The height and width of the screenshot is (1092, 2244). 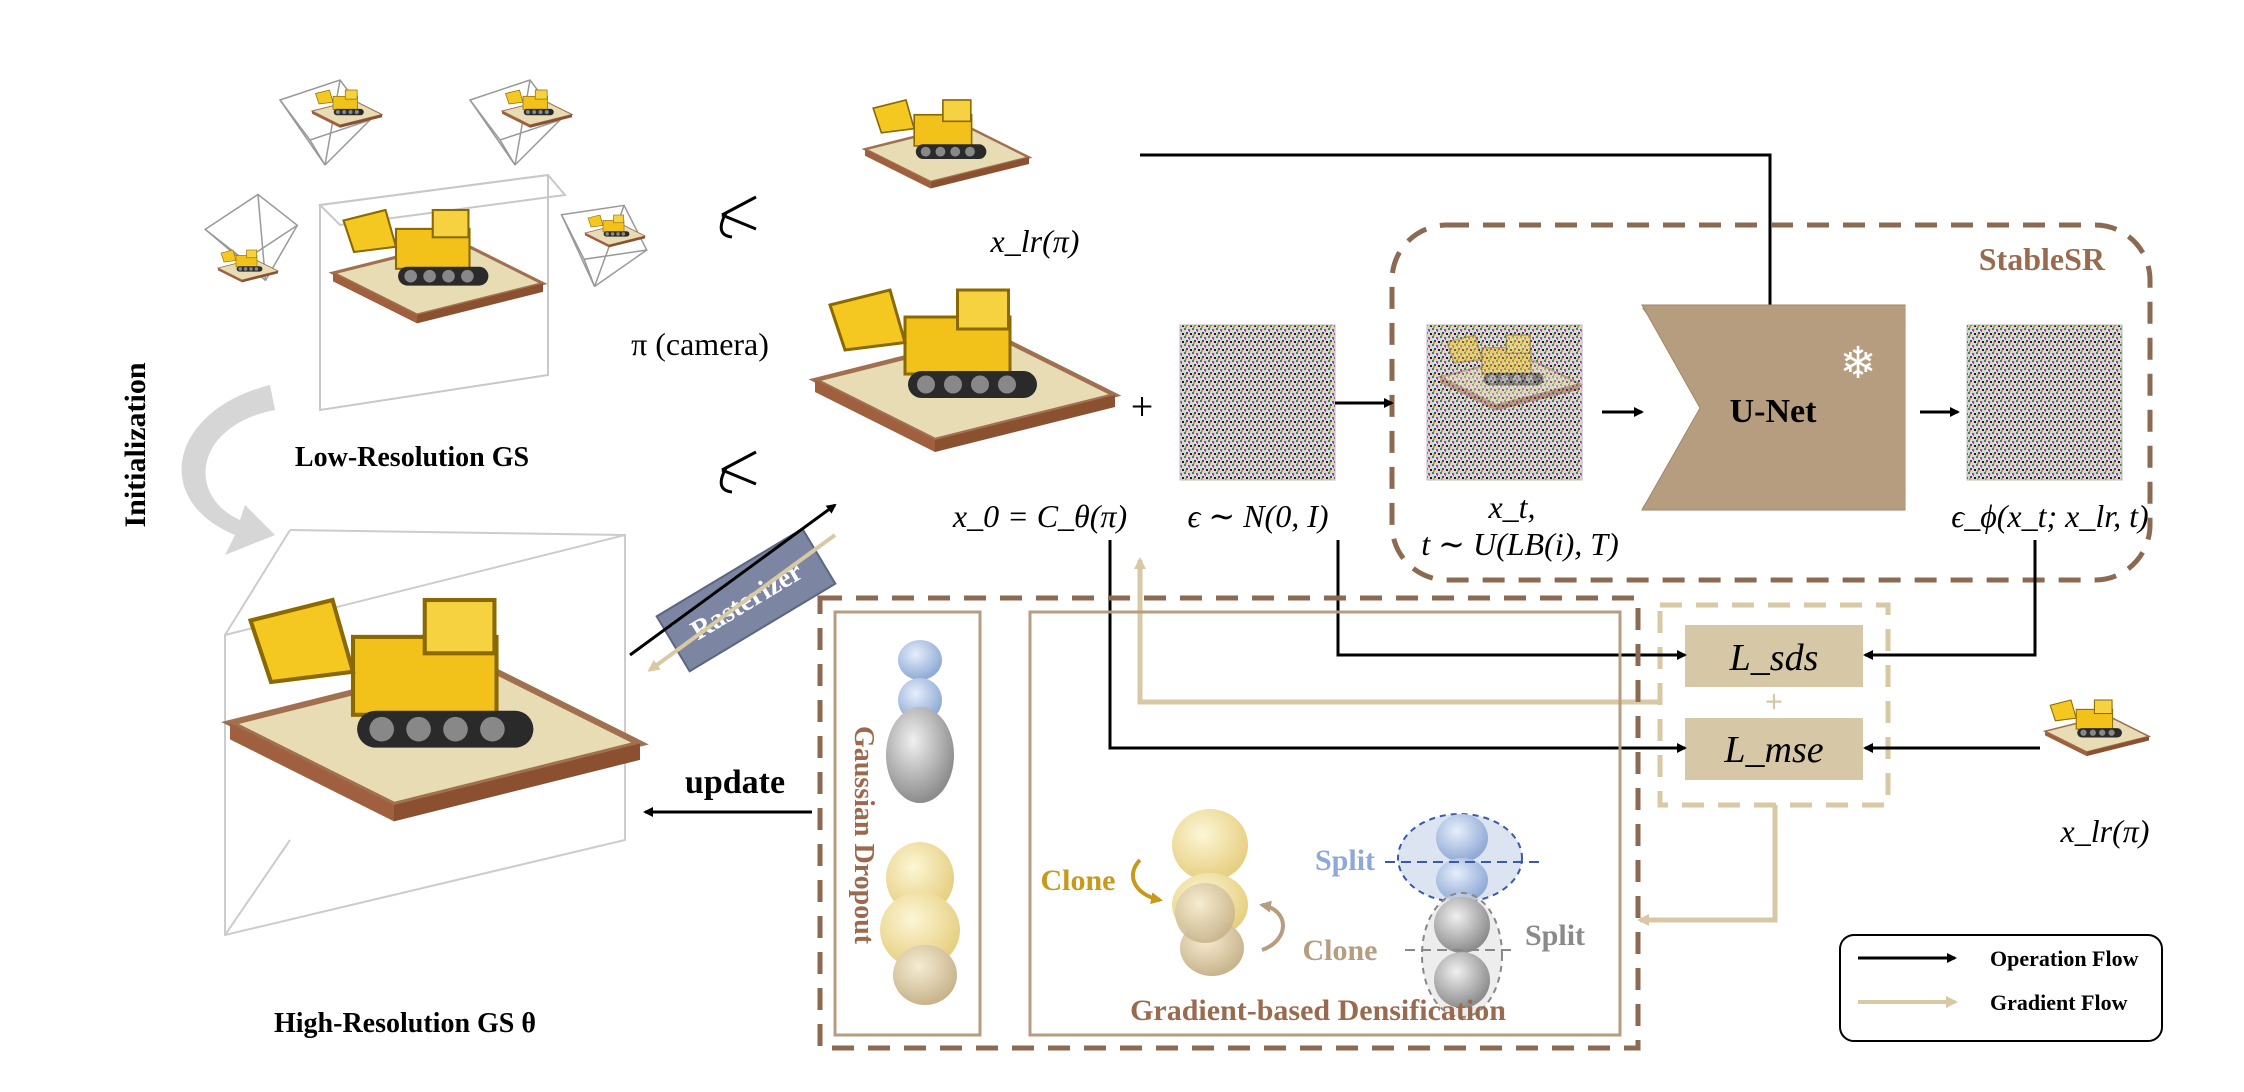 I want to click on legend-operation-label: Operation Flow, so click(x=2064, y=958).